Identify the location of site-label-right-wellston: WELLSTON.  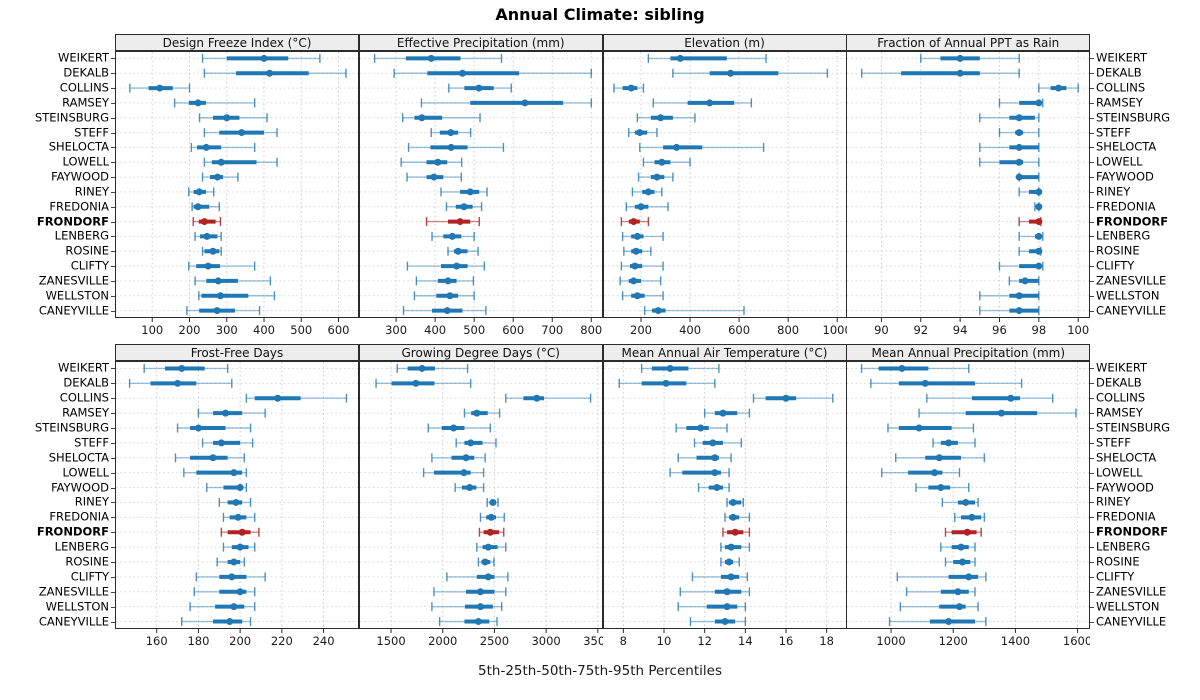
(1128, 295).